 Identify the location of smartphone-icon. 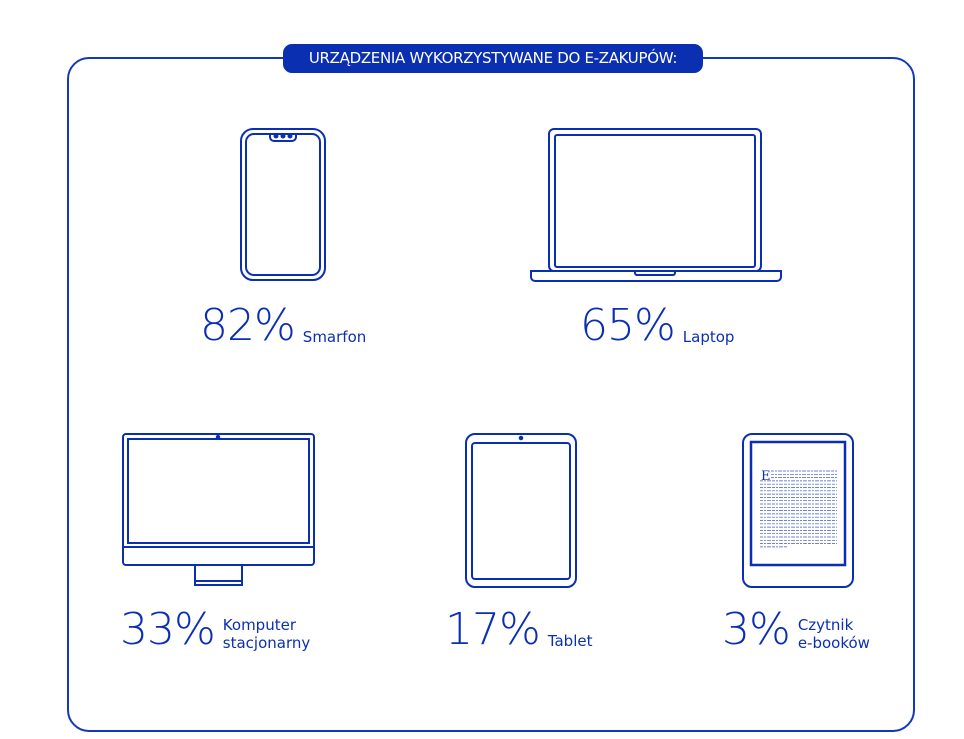
(283, 204).